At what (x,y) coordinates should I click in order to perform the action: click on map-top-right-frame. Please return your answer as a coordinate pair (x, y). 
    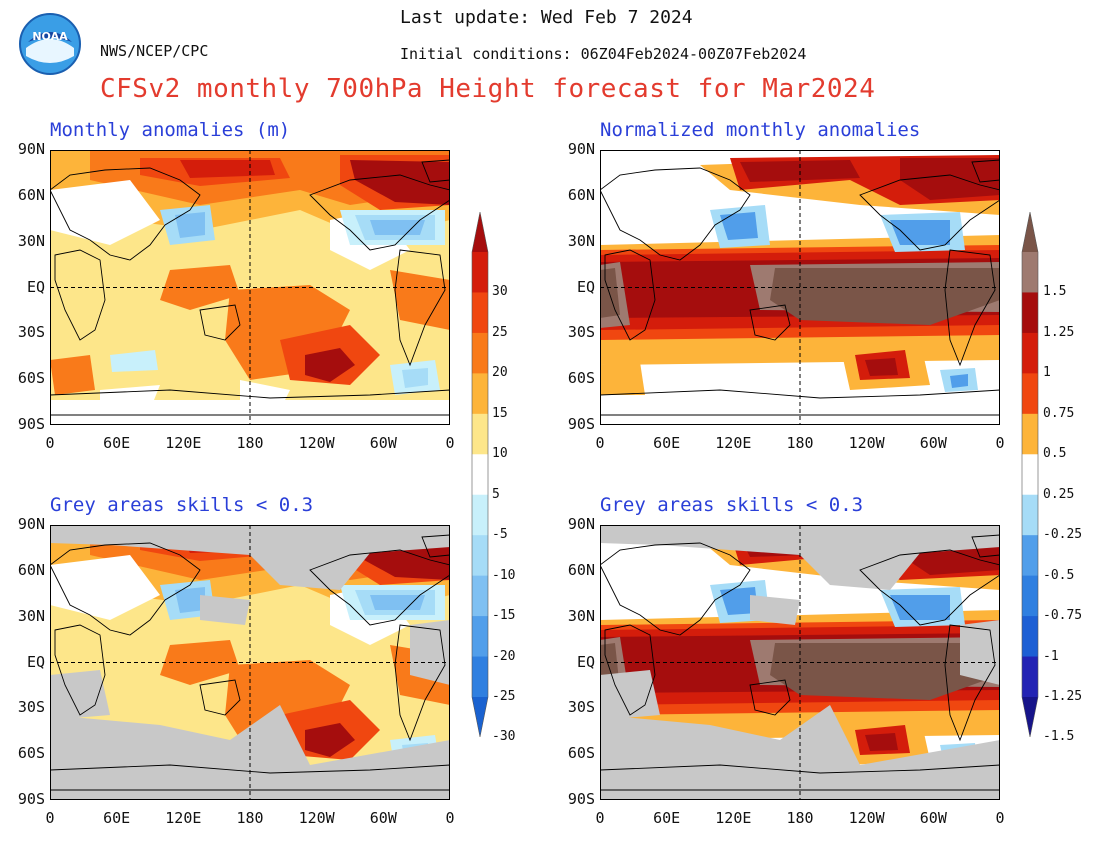
    Looking at the image, I should click on (800, 287).